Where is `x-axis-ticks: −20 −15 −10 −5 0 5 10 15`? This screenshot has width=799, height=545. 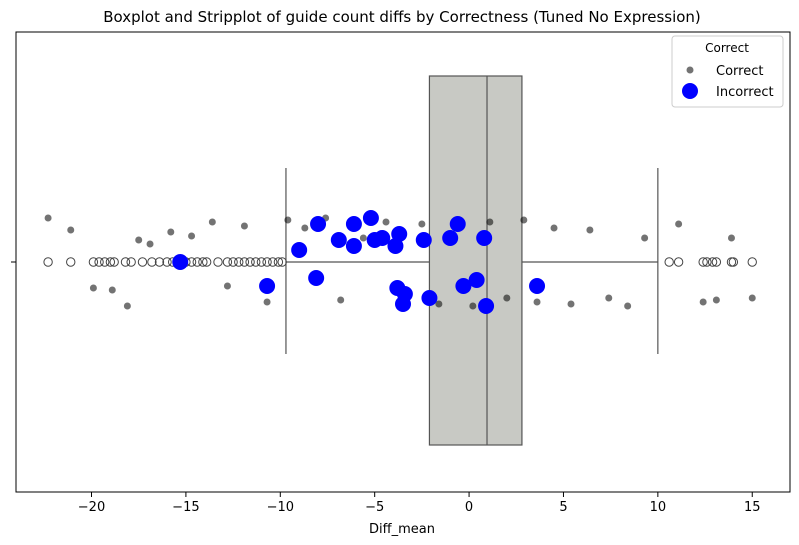 x-axis-ticks: −20 −15 −10 −5 0 5 10 15 is located at coordinates (419, 503).